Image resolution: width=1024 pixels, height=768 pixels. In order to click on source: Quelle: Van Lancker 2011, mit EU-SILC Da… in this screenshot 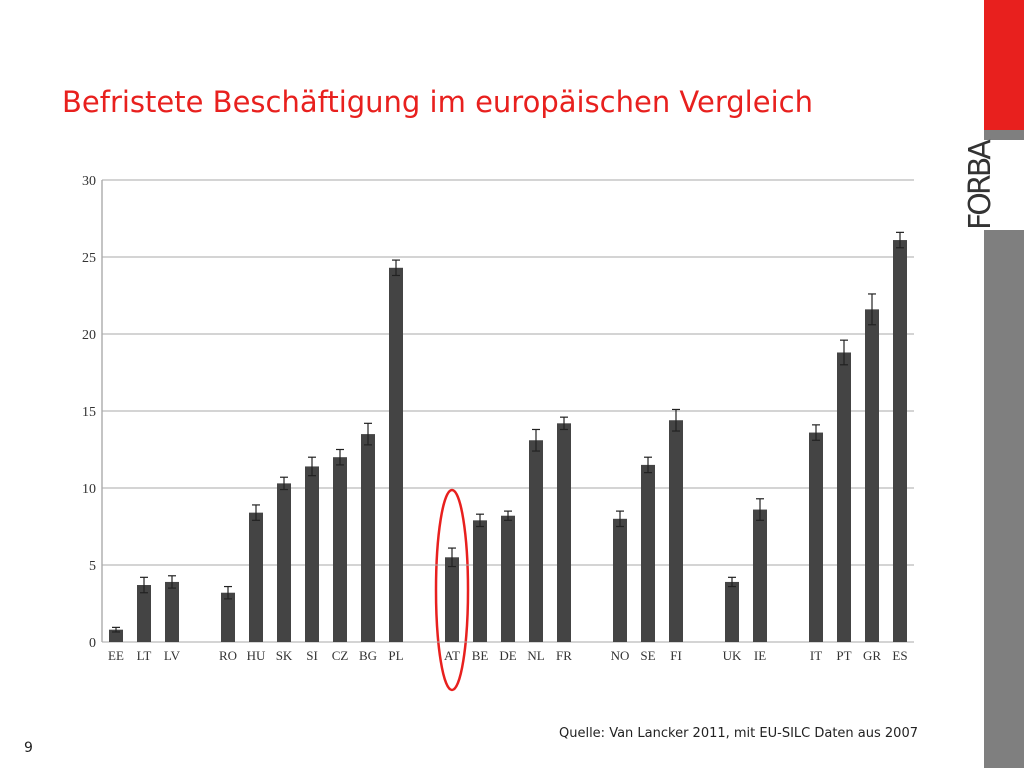, I will do `click(738, 733)`.